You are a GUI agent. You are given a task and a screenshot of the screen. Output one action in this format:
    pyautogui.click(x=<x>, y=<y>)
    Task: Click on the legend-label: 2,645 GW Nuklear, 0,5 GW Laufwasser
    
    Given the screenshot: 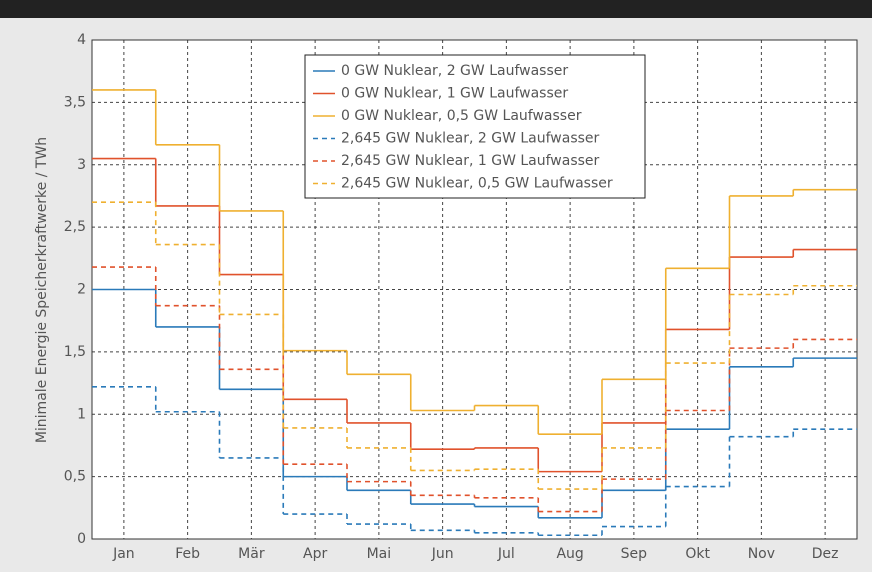 What is the action you would take?
    pyautogui.click(x=477, y=184)
    